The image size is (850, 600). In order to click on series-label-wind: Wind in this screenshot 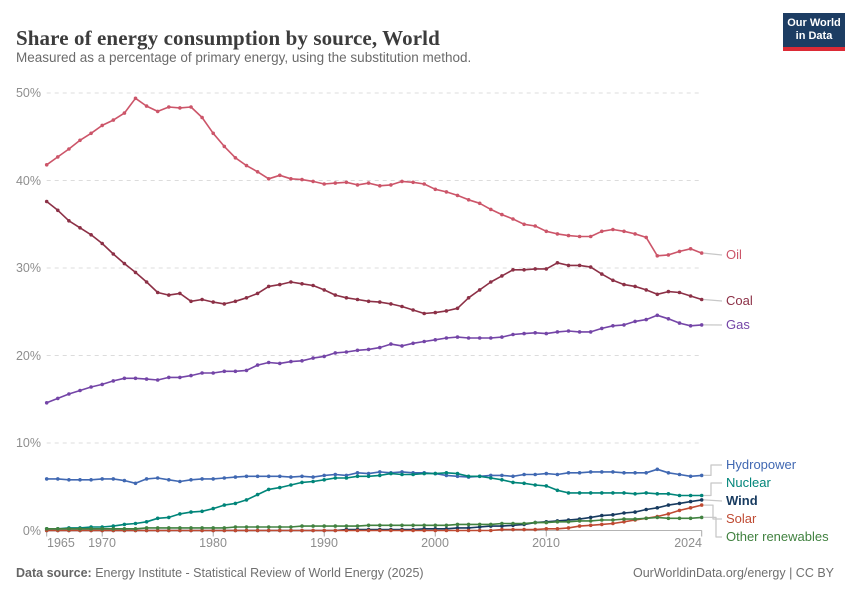, I will do `click(742, 500)`.